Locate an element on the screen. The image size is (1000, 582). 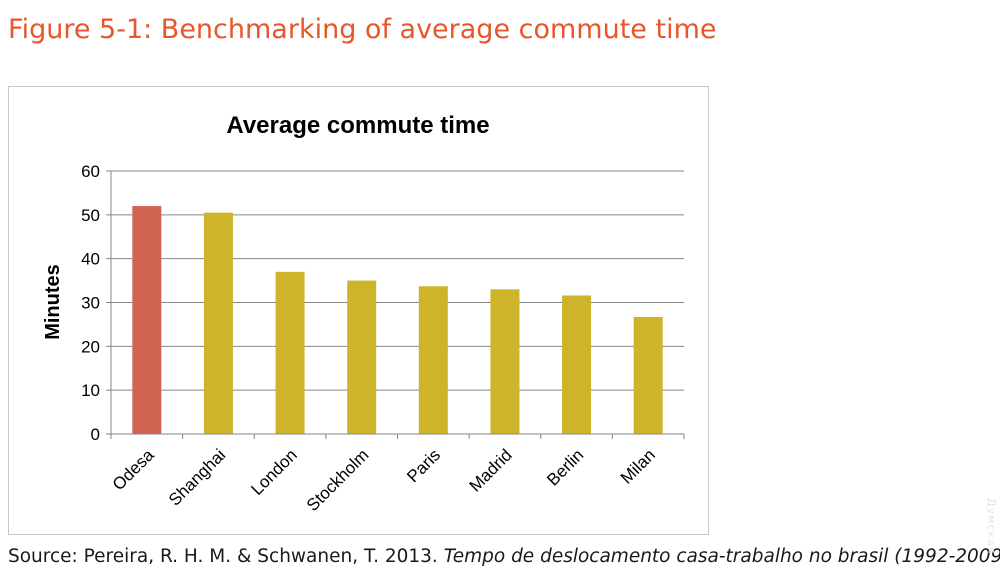
watermark: Думская is located at coordinates (991, 526).